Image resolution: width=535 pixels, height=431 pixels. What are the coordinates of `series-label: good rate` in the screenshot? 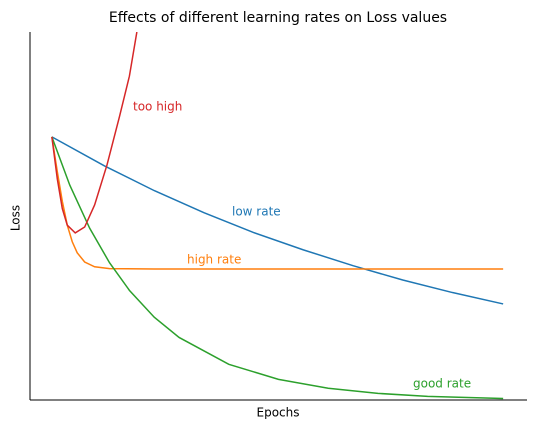 It's located at (442, 384).